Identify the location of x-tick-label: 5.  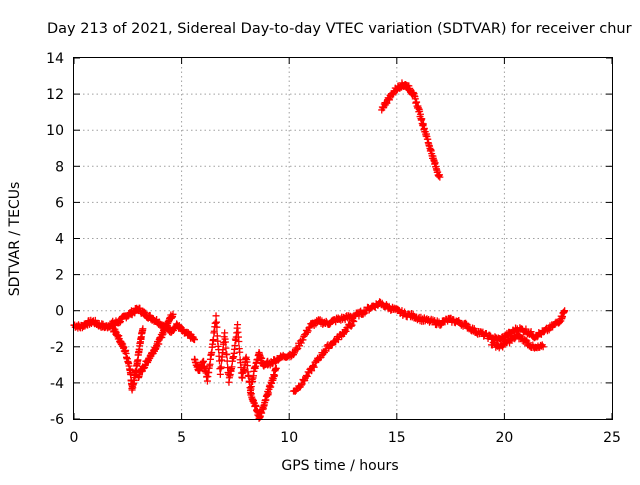
(181, 438).